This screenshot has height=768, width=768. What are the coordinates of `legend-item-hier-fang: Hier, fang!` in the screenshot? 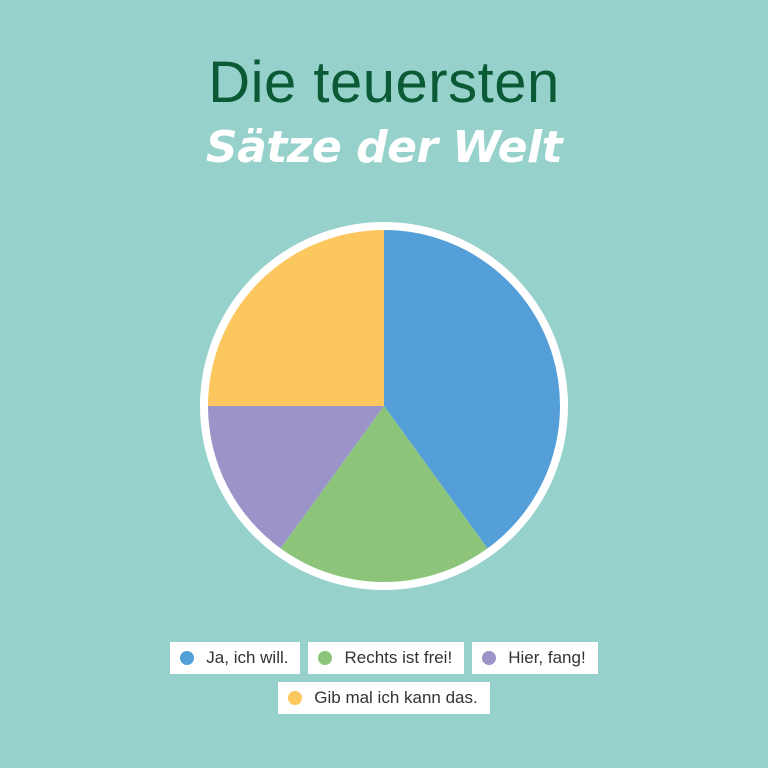 It's located at (535, 658).